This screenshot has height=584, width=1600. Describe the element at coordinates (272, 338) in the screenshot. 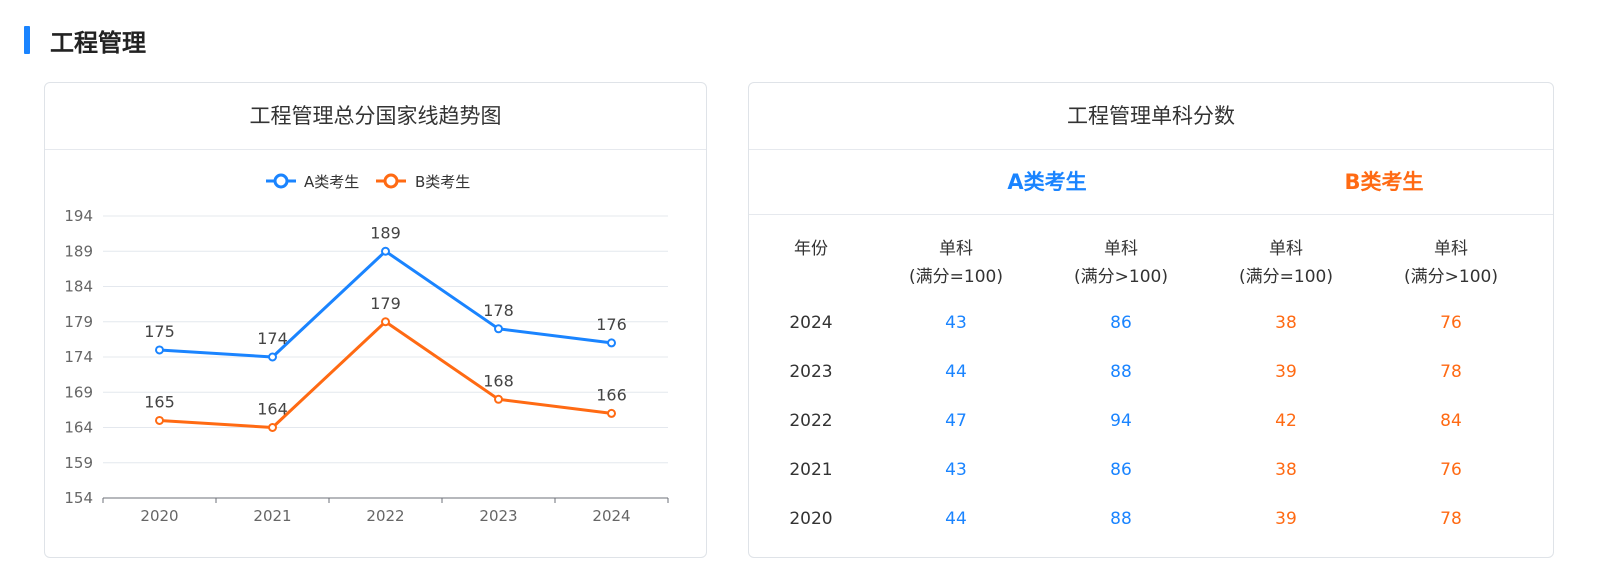

I see `data-label: 174` at that location.